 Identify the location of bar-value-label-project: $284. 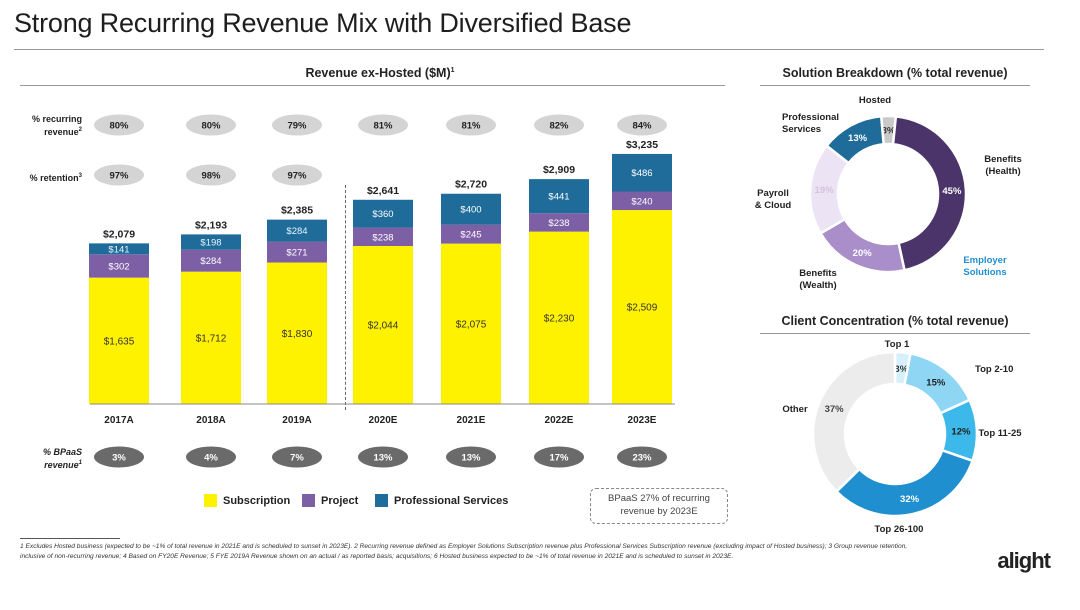
(210, 261).